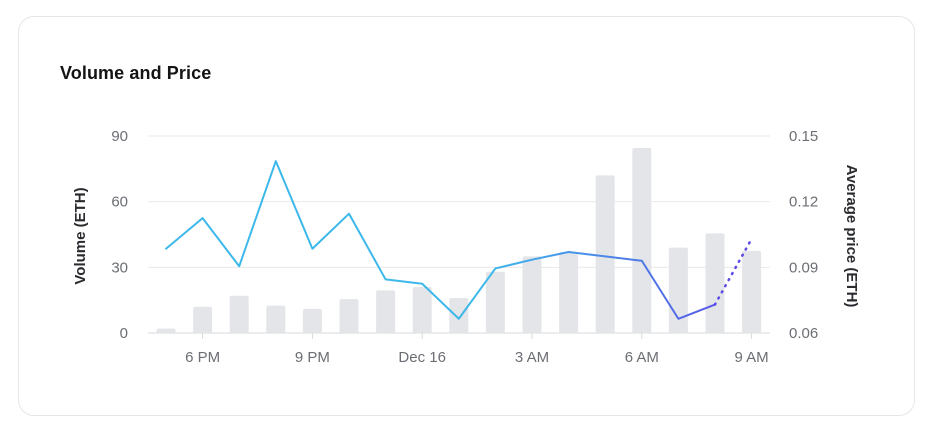  What do you see at coordinates (532, 357) in the screenshot?
I see `x-tick-label: 3 AM` at bounding box center [532, 357].